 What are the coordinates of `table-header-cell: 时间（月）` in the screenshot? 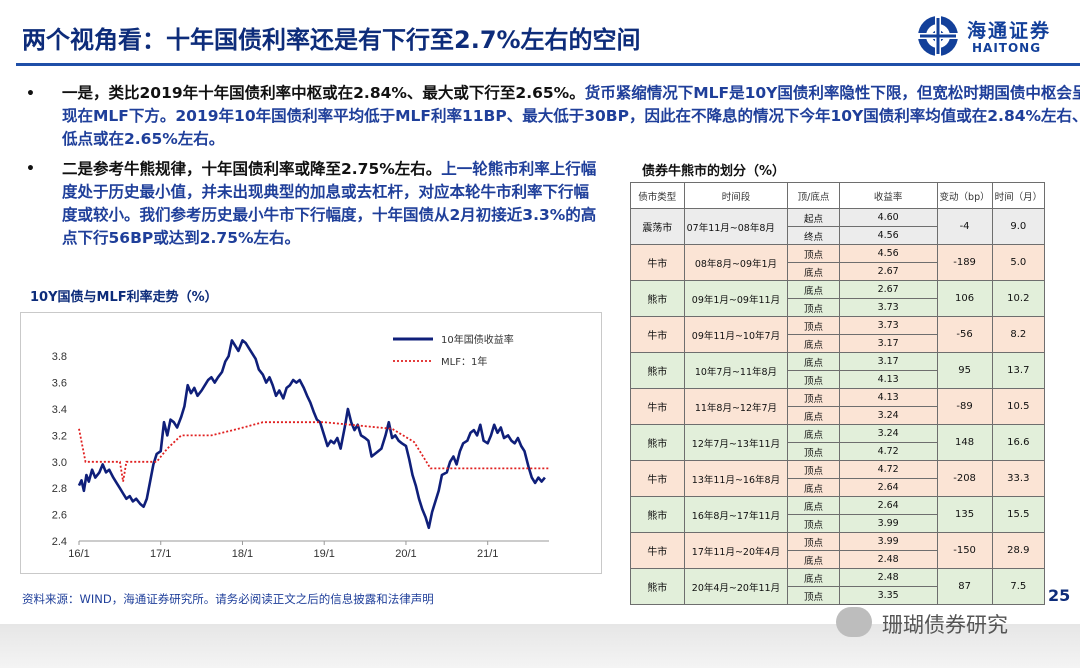 It's located at (1018, 195).